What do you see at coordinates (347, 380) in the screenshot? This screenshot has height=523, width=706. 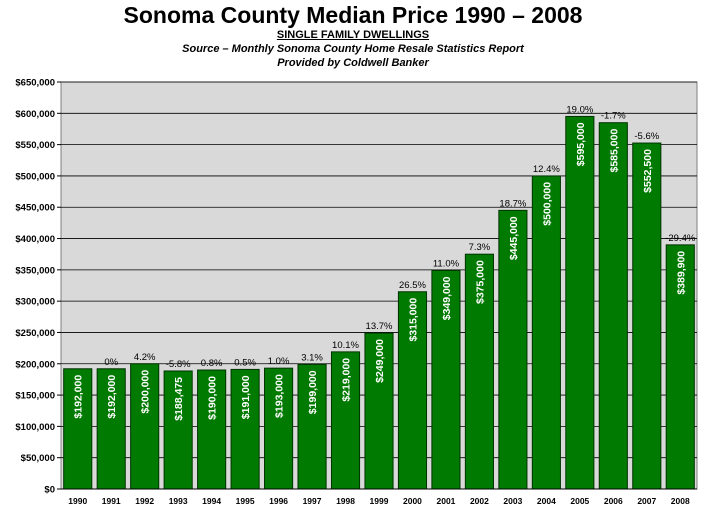 I see `bar-value-label: $219,000` at bounding box center [347, 380].